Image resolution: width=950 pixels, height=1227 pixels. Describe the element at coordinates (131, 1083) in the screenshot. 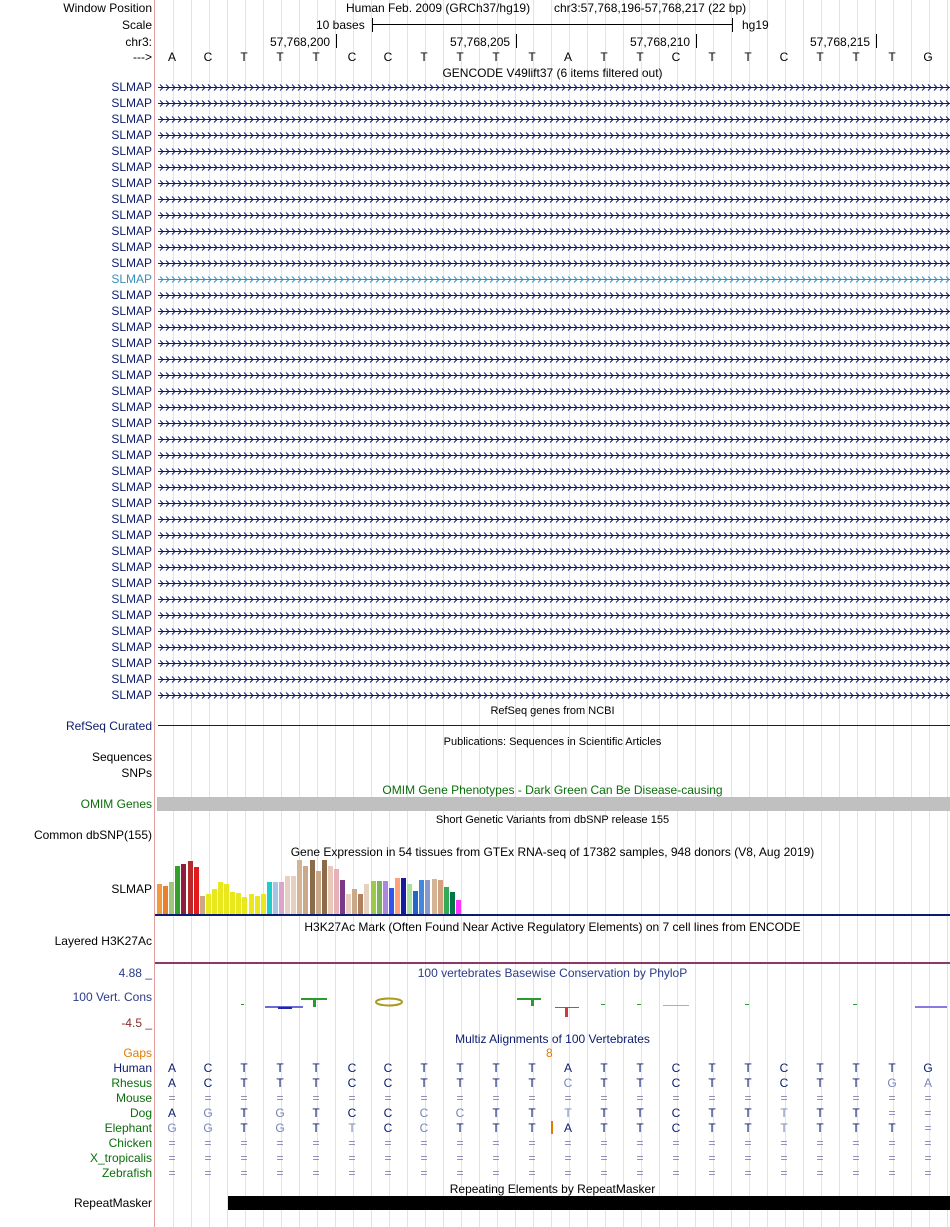

I see `species-label: Rhesus` at that location.